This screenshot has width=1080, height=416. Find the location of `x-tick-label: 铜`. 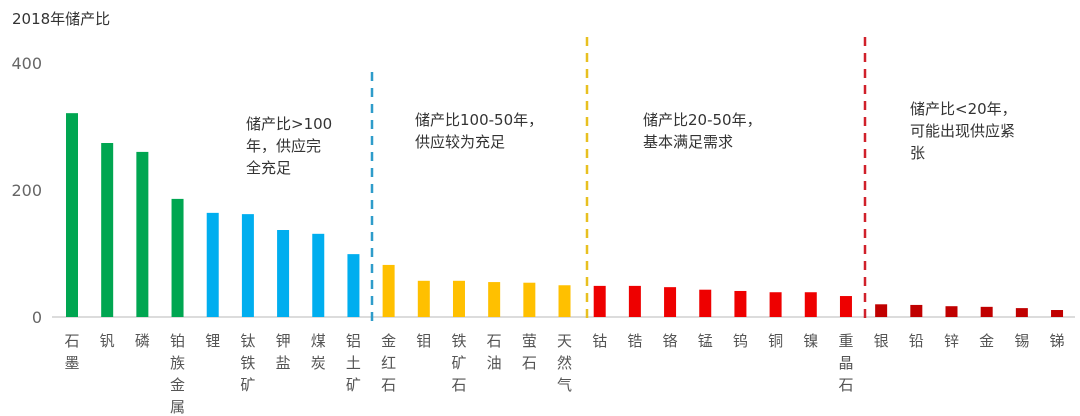

x-tick-label: 铜 is located at coordinates (775, 341).